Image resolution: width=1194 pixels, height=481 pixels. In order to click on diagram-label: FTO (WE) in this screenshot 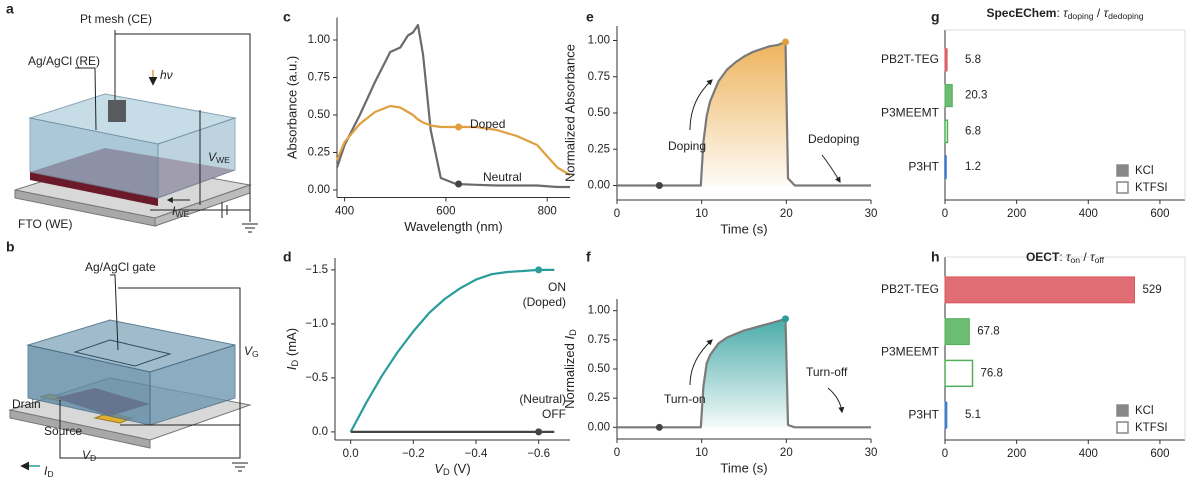, I will do `click(45, 224)`.